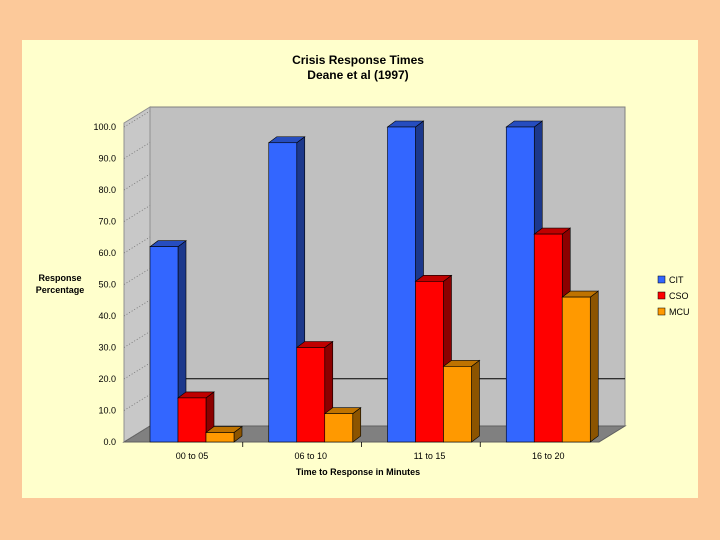 This screenshot has height=540, width=720. Describe the element at coordinates (104, 127) in the screenshot. I see `y-tick-label: 100.0` at that location.